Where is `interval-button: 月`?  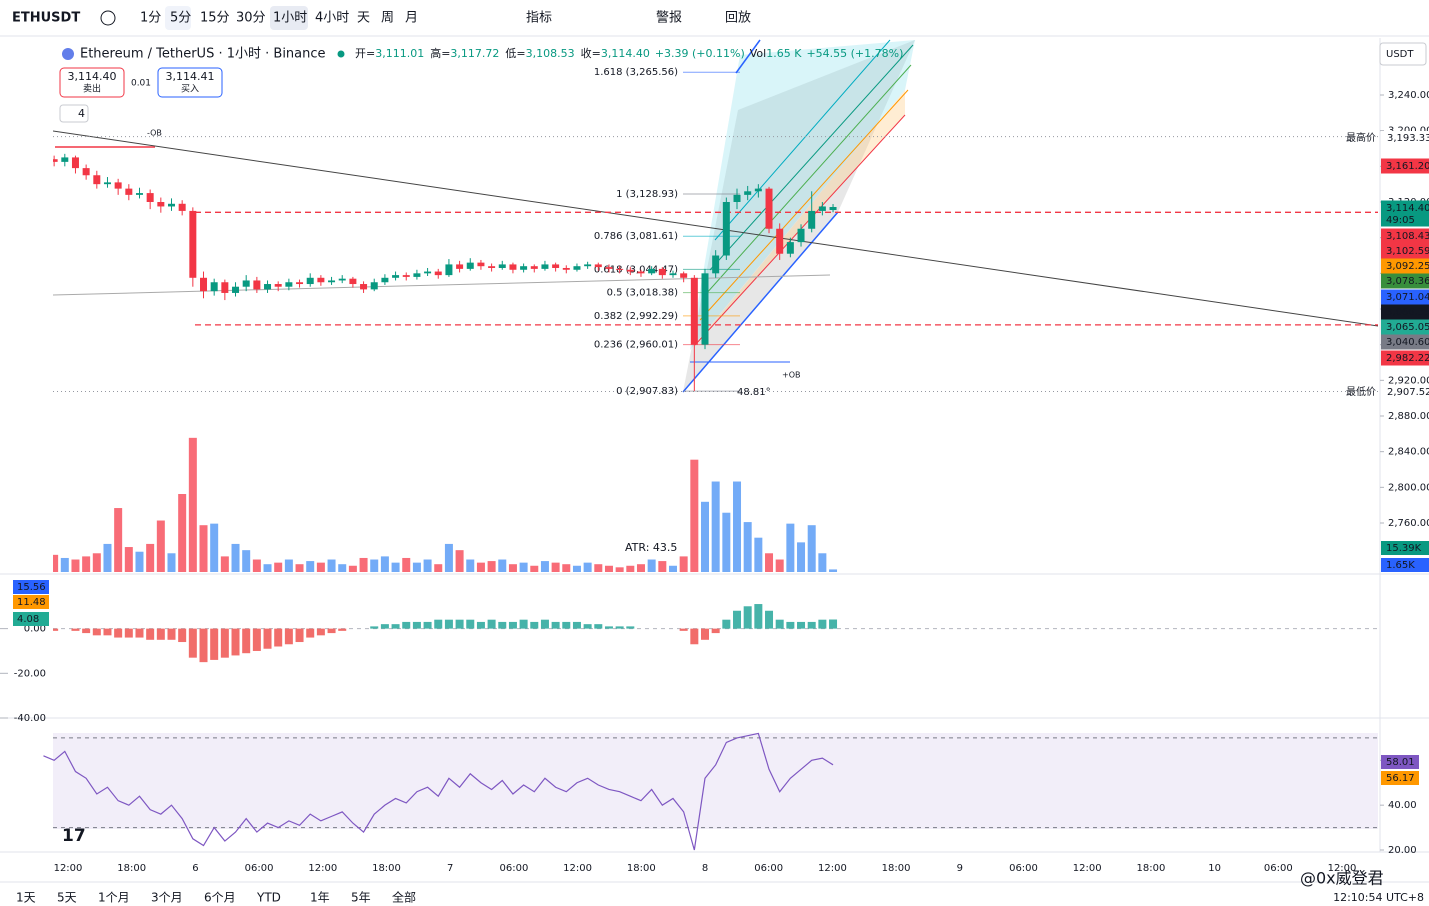 interval-button: 月 is located at coordinates (411, 18).